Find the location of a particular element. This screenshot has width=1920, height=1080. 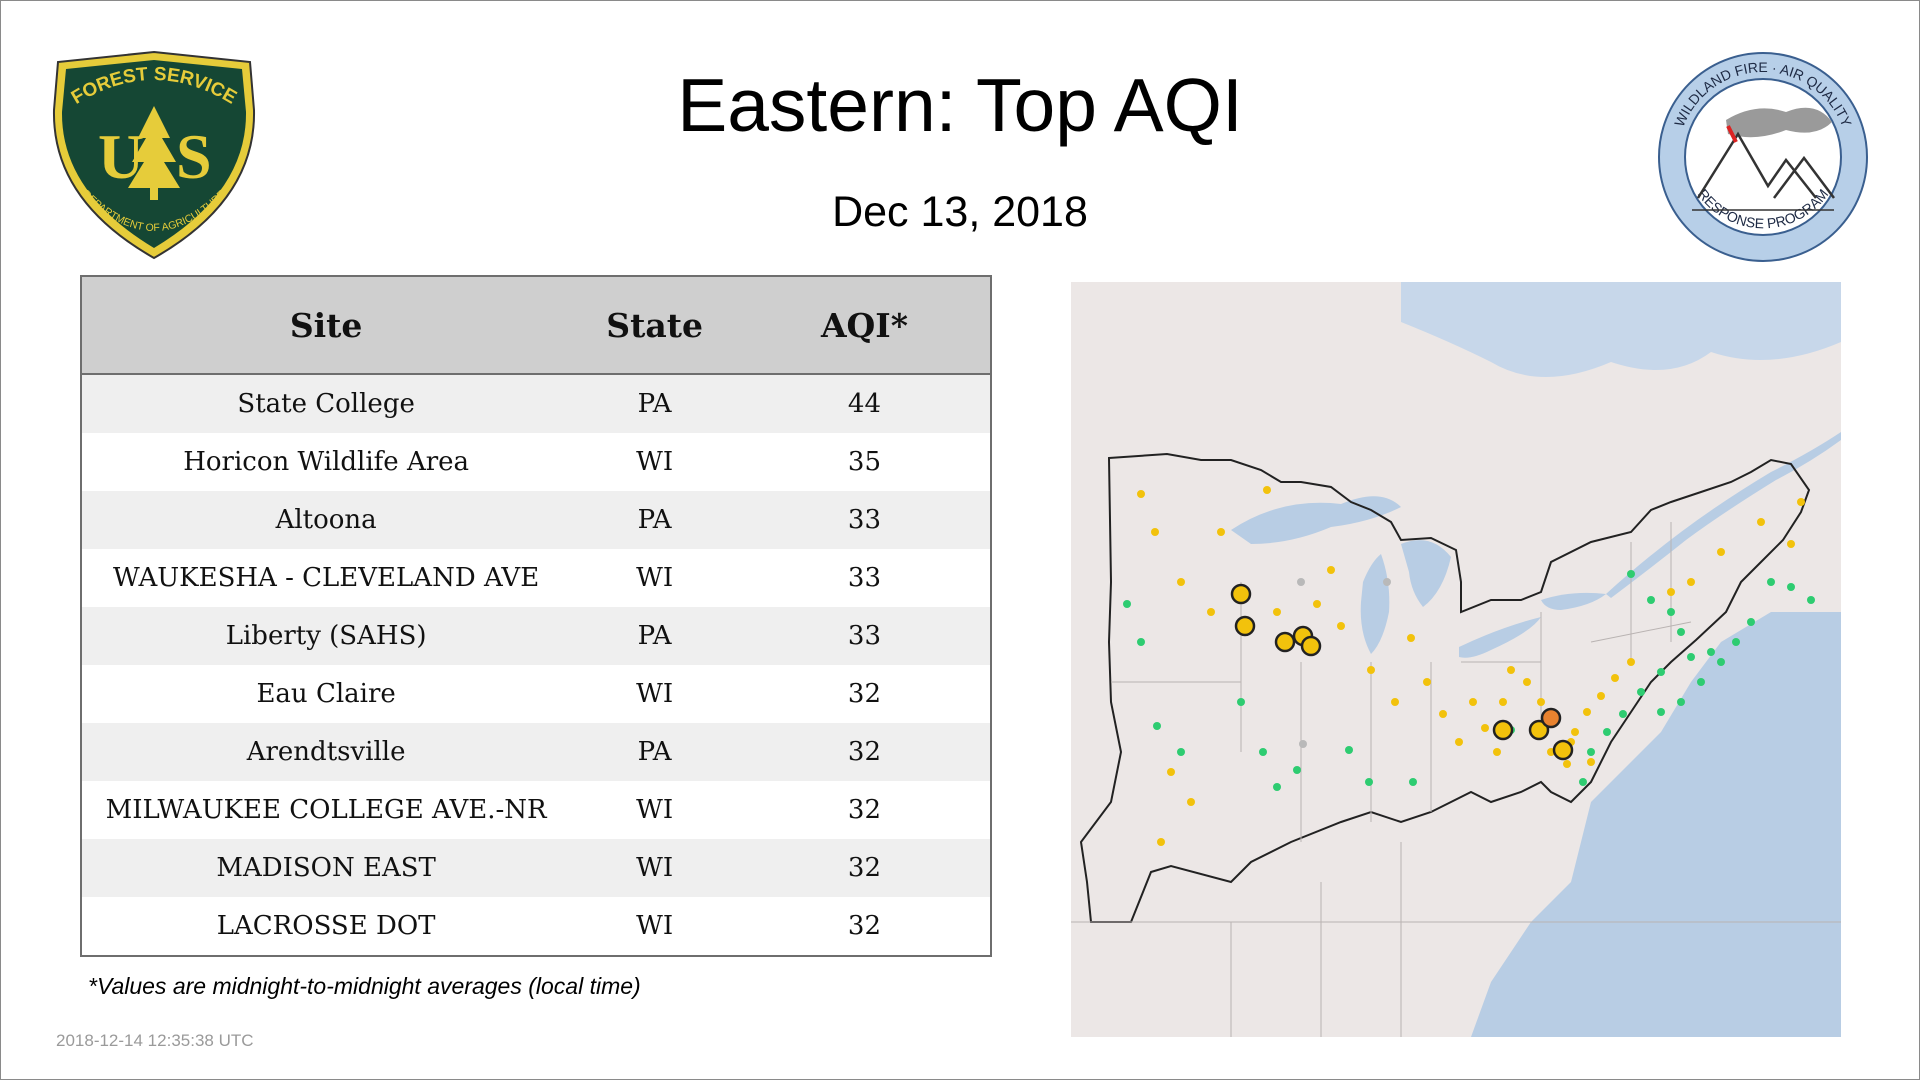

svg-text: S is located at coordinates (194, 156).